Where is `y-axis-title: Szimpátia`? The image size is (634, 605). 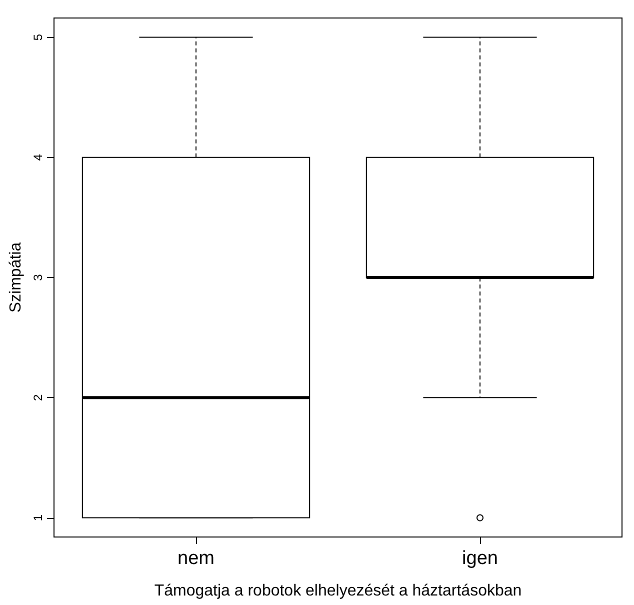 y-axis-title: Szimpátia is located at coordinates (16, 277).